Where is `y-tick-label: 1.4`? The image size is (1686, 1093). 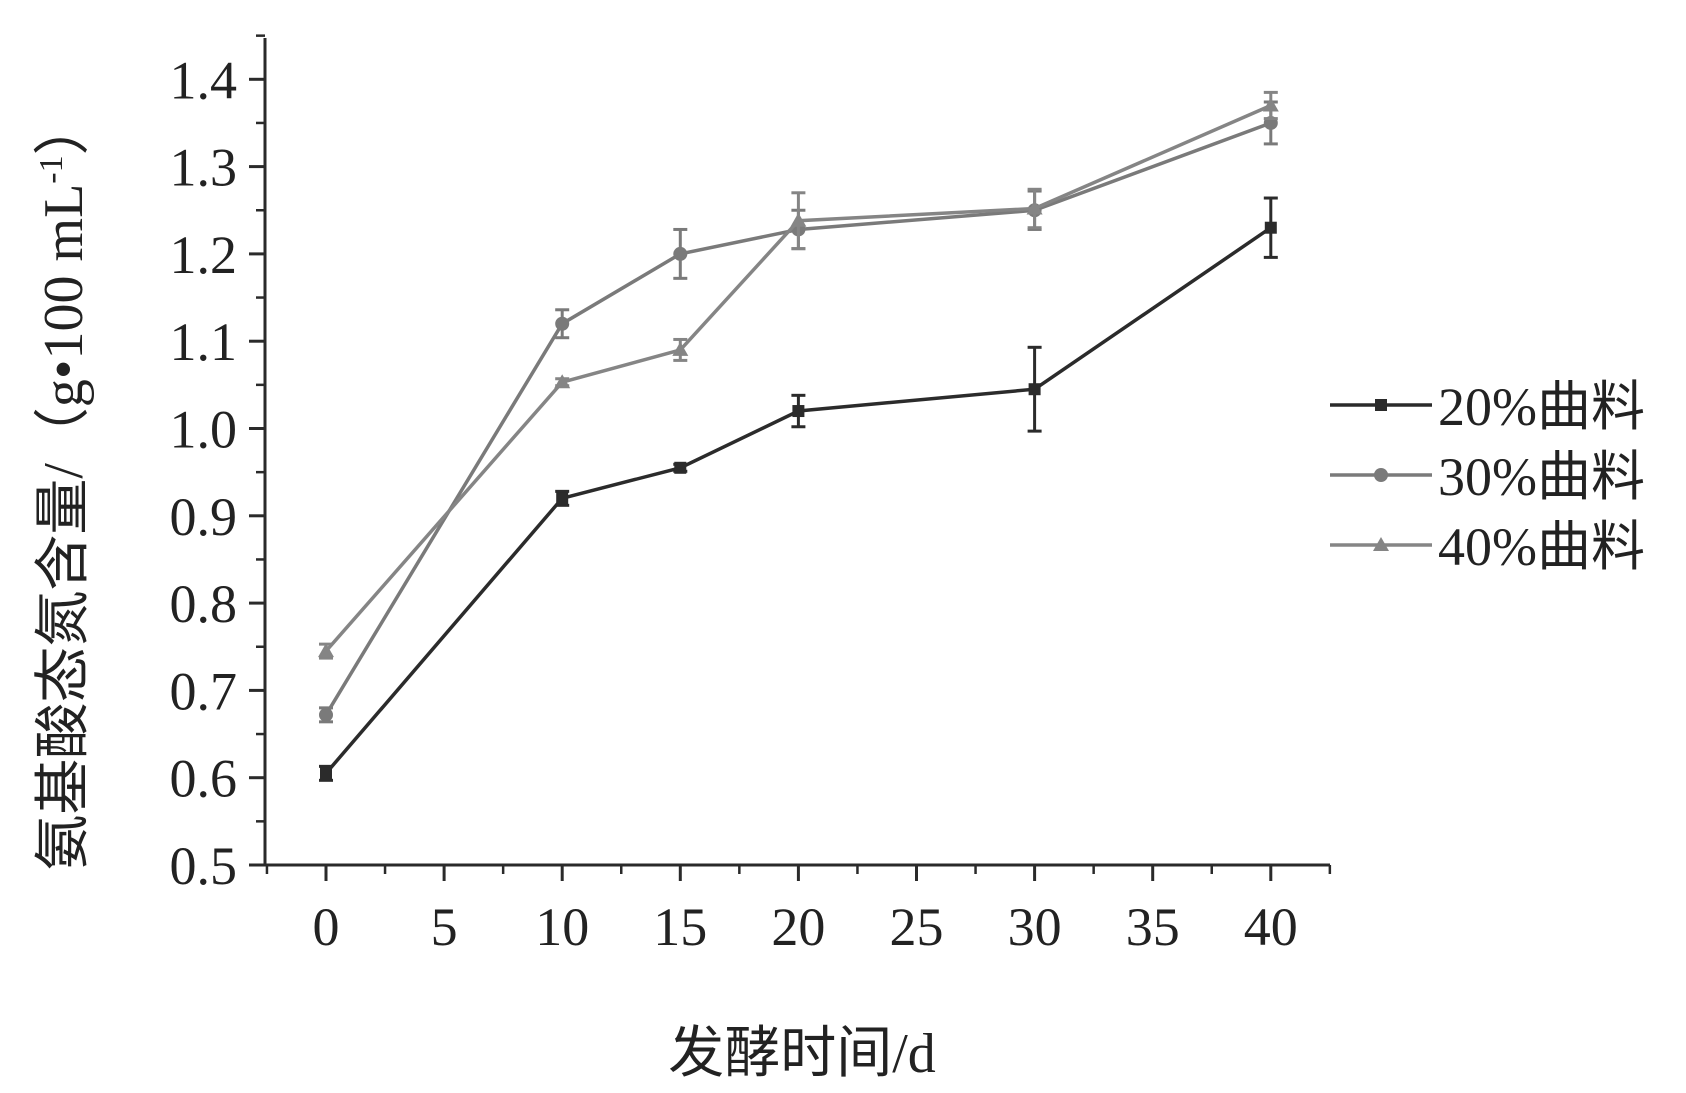
y-tick-label: 1.4 is located at coordinates (204, 80).